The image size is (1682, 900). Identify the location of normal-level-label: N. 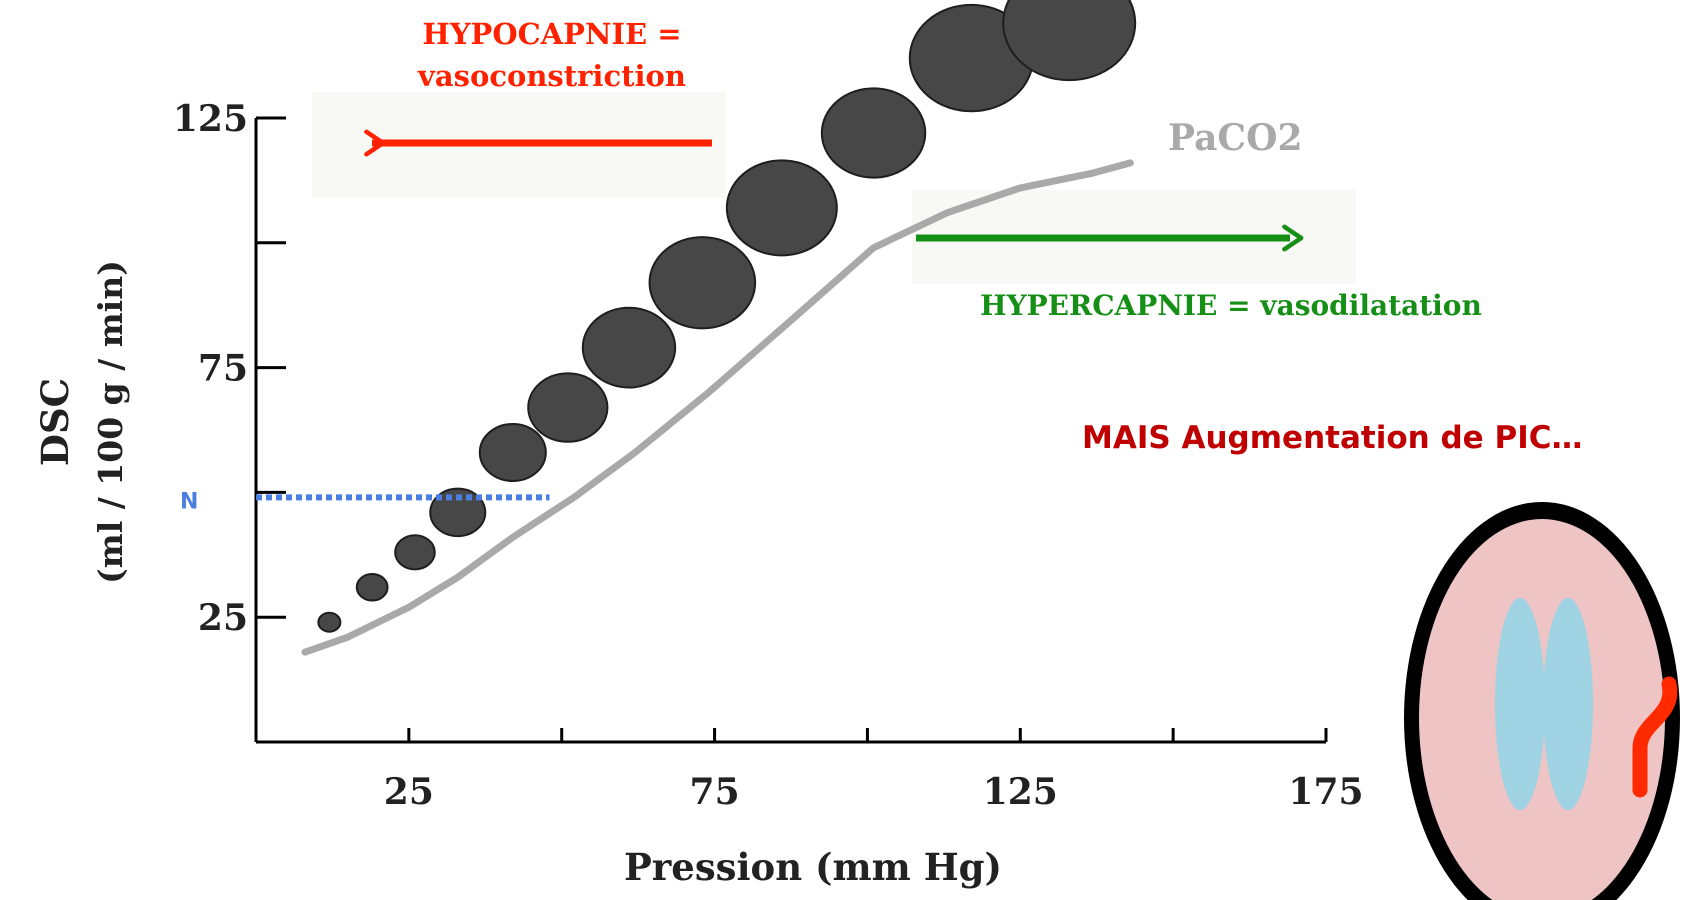
(189, 501).